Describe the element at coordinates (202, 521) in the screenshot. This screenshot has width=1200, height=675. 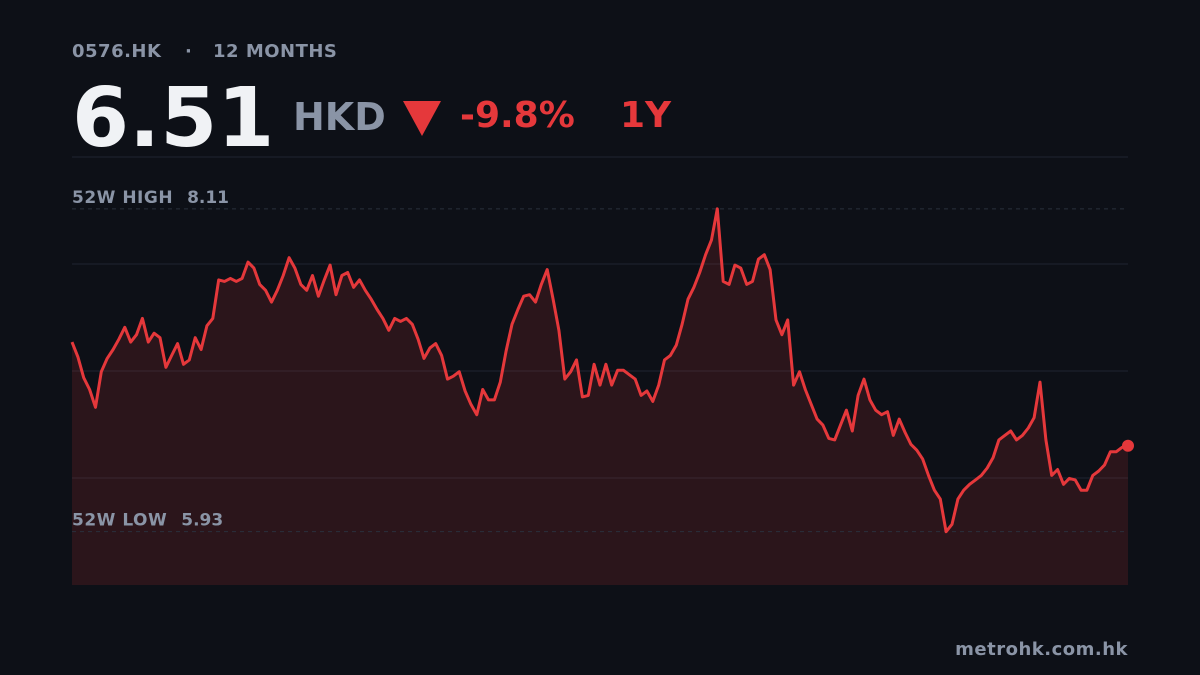
I see `low-value: 5.93` at that location.